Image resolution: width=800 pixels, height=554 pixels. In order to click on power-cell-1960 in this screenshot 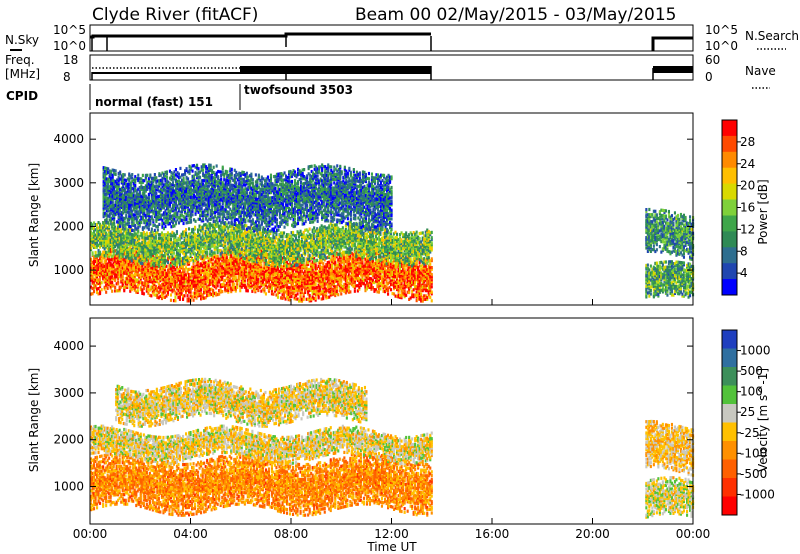, I will do `click(278, 273)`.